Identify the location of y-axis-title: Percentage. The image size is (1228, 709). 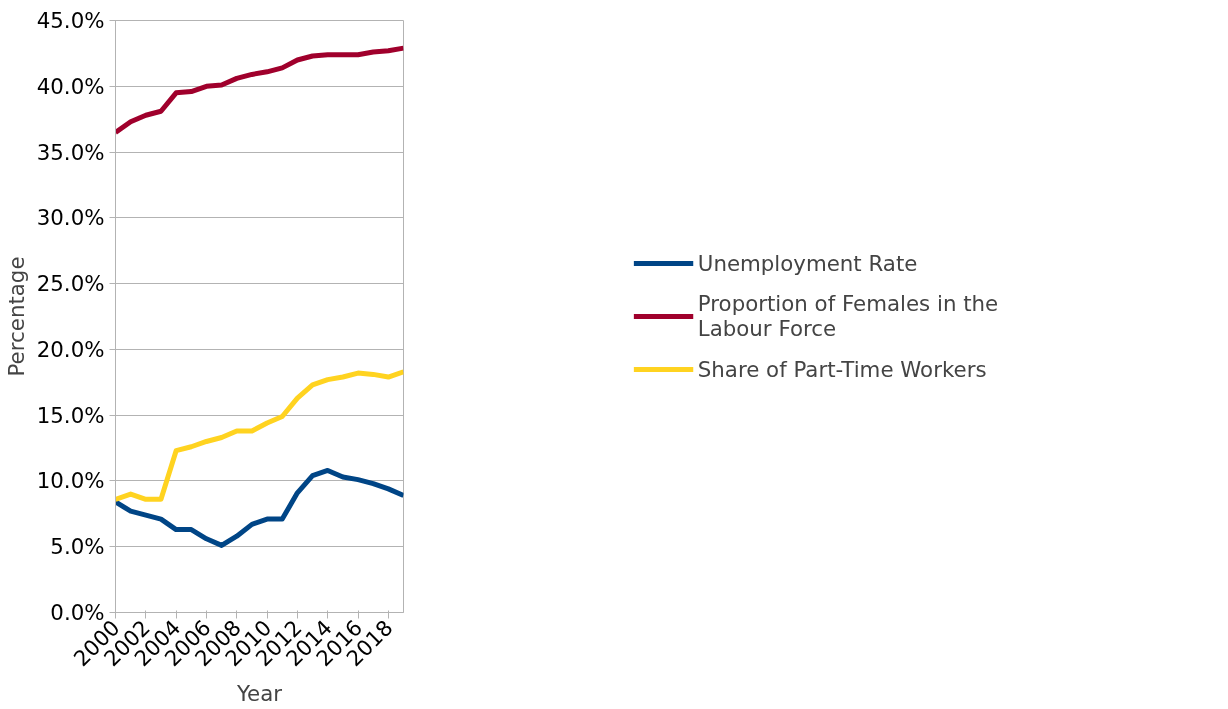
(16, 316).